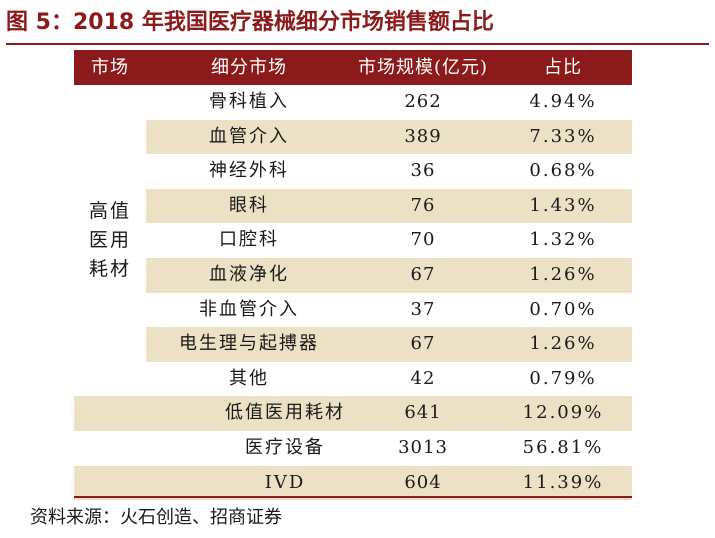  I want to click on header-market: 市场, so click(110, 67).